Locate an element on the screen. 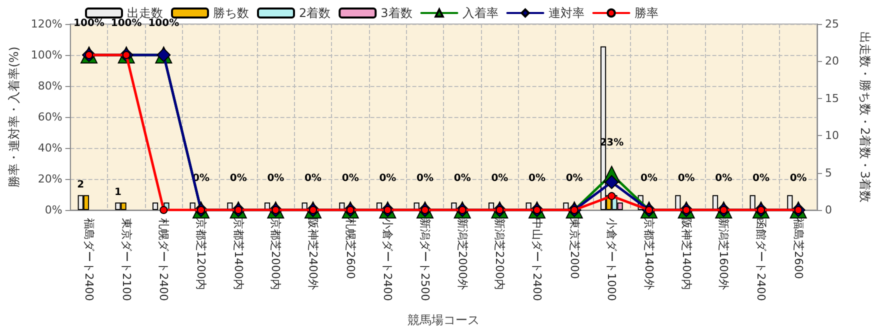 The width and height of the screenshot is (889, 332). legend-label: 入着率 is located at coordinates (480, 13).